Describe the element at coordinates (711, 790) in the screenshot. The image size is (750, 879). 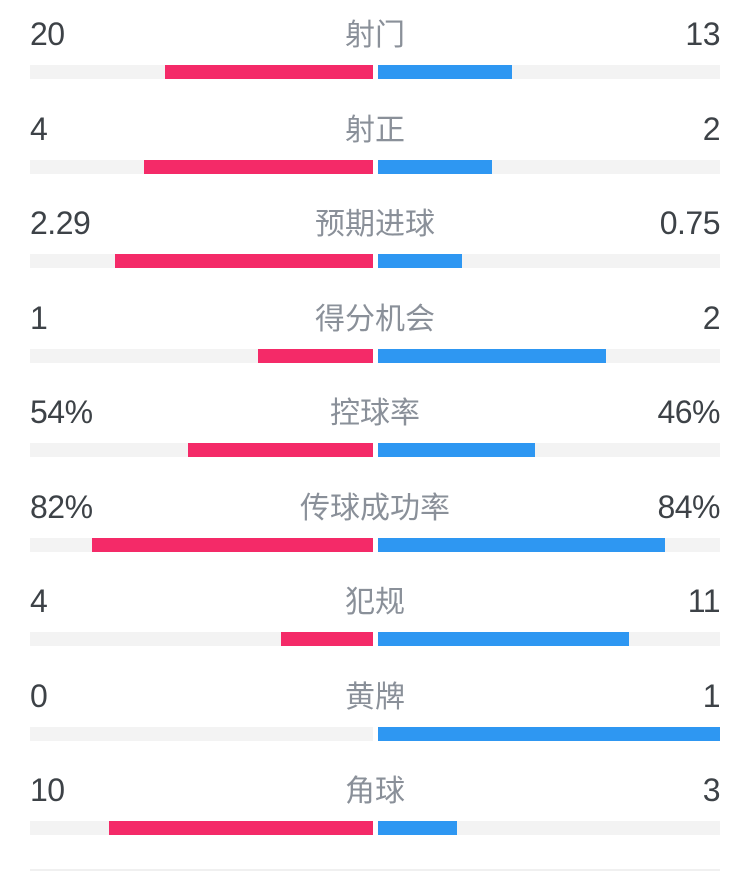
I see `away-value: 3` at that location.